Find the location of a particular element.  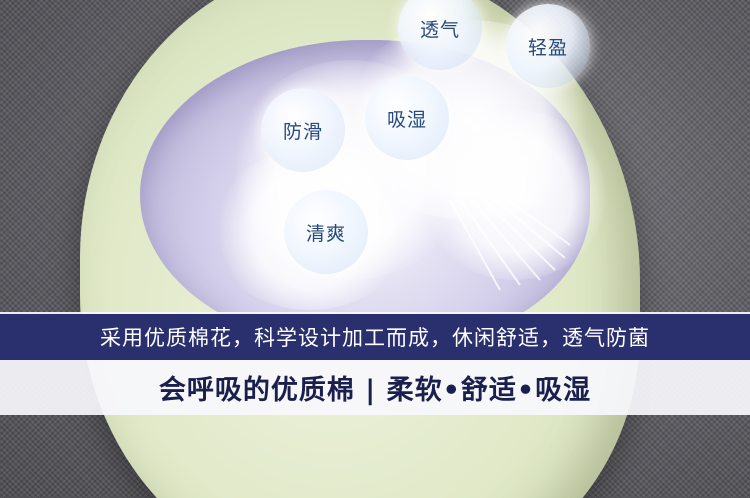

feature-bubble-fresh: 清爽 is located at coordinates (326, 232).